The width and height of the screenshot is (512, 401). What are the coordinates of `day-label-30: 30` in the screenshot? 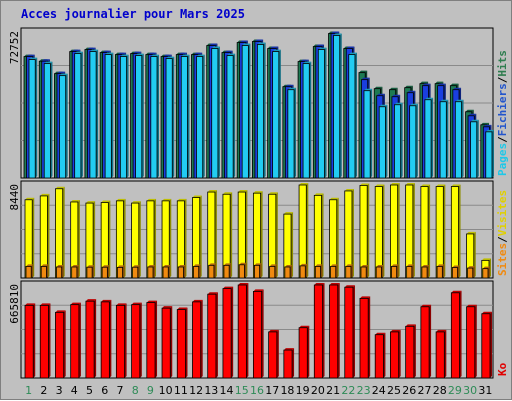 It's located at (470, 390).